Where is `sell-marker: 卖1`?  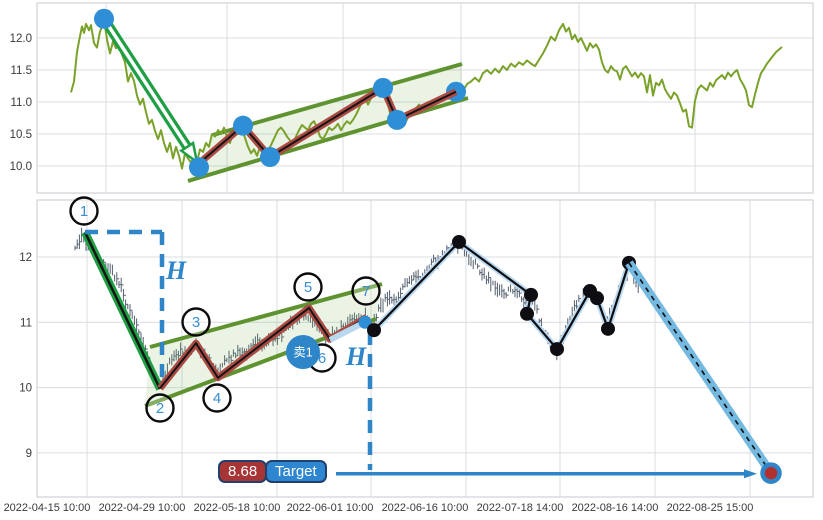
sell-marker: 卖1 is located at coordinates (303, 352).